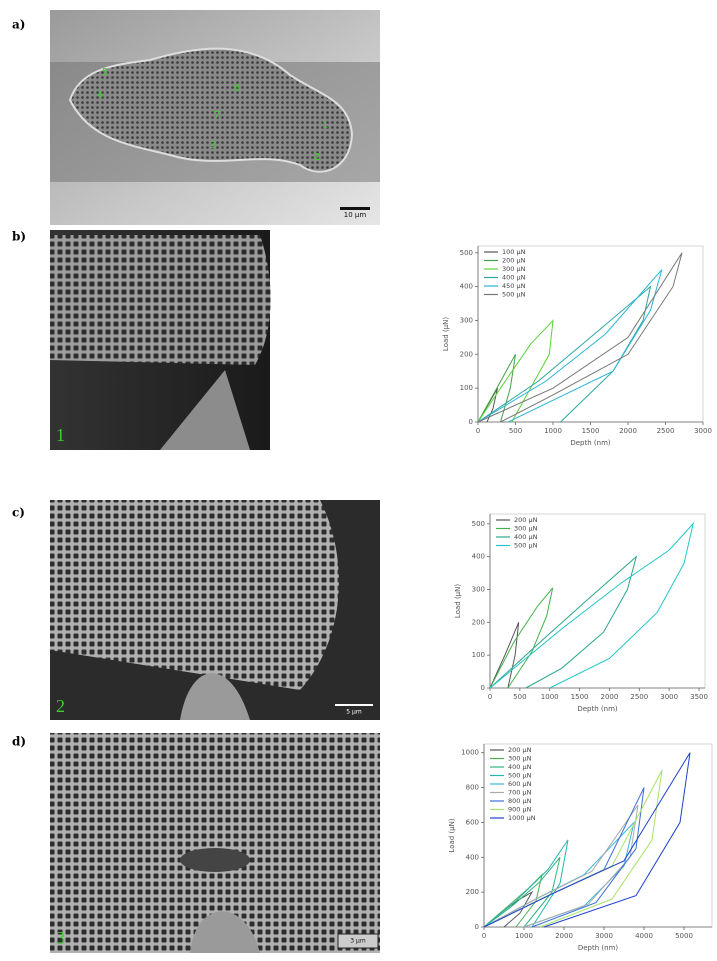 The height and width of the screenshot is (961, 717). Describe the element at coordinates (213, 145) in the screenshot. I see `site-marker: 3` at that location.